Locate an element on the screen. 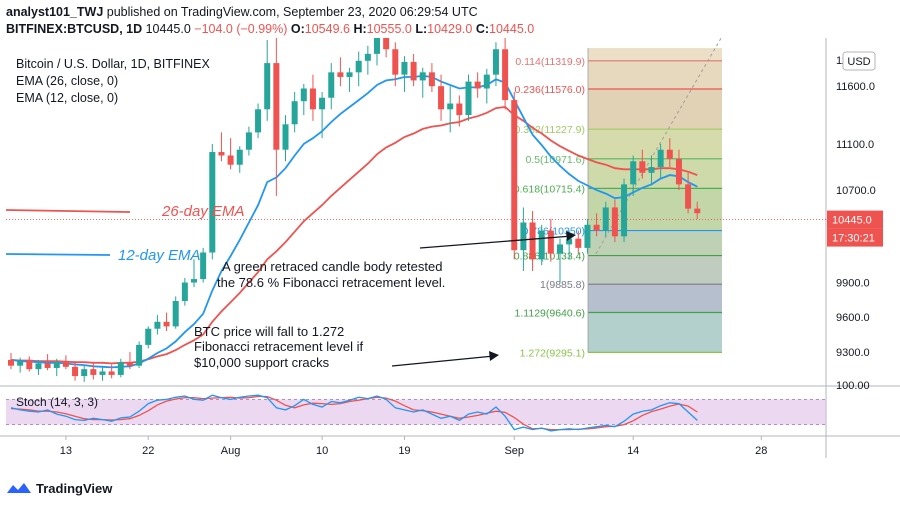 The image size is (900, 505). annotation-note-2: BTC price will fall to 1.272 is located at coordinates (269, 331).